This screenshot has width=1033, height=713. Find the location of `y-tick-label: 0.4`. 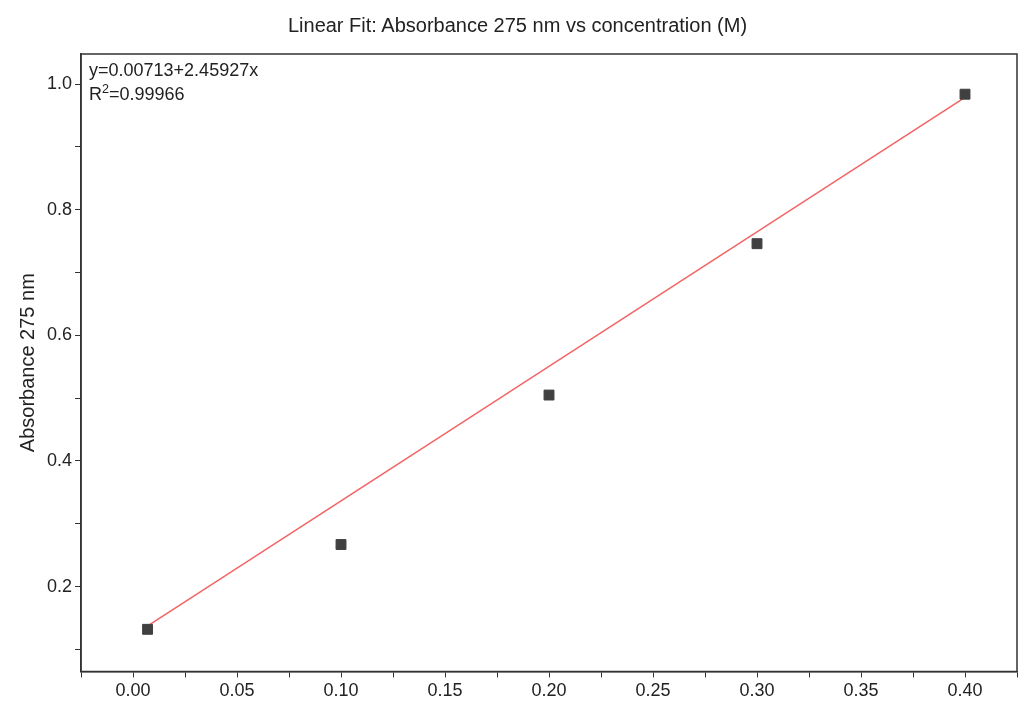

y-tick-label: 0.4 is located at coordinates (59, 459).